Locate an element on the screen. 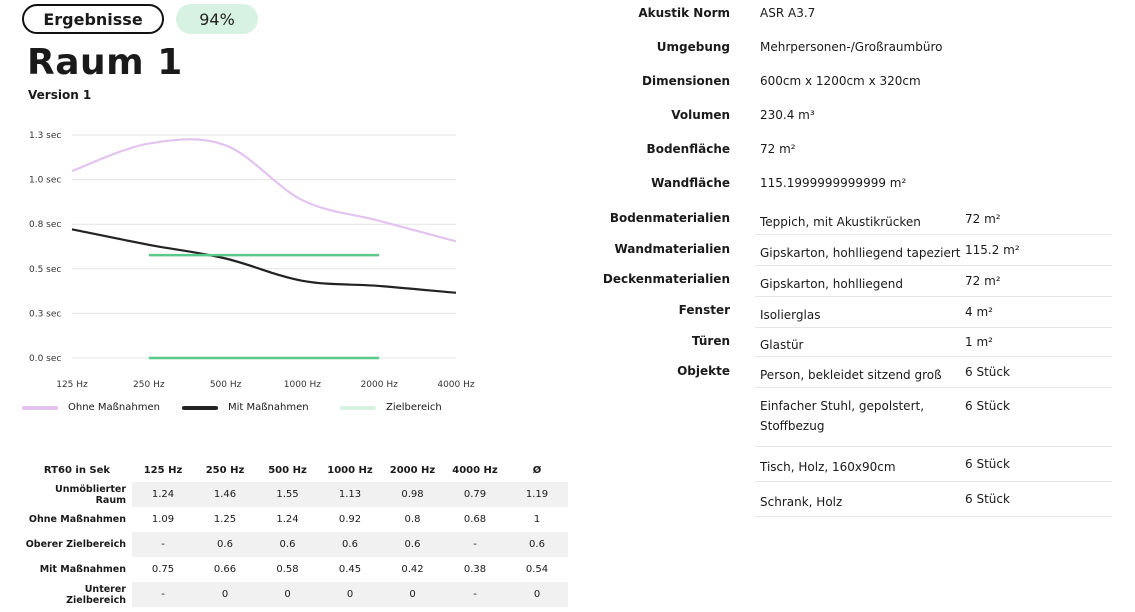 This screenshot has width=1135, height=612. table-row: Oberer Zielbereich -0.6 0.6 0.6 0.6-0.6 is located at coordinates (295, 544).